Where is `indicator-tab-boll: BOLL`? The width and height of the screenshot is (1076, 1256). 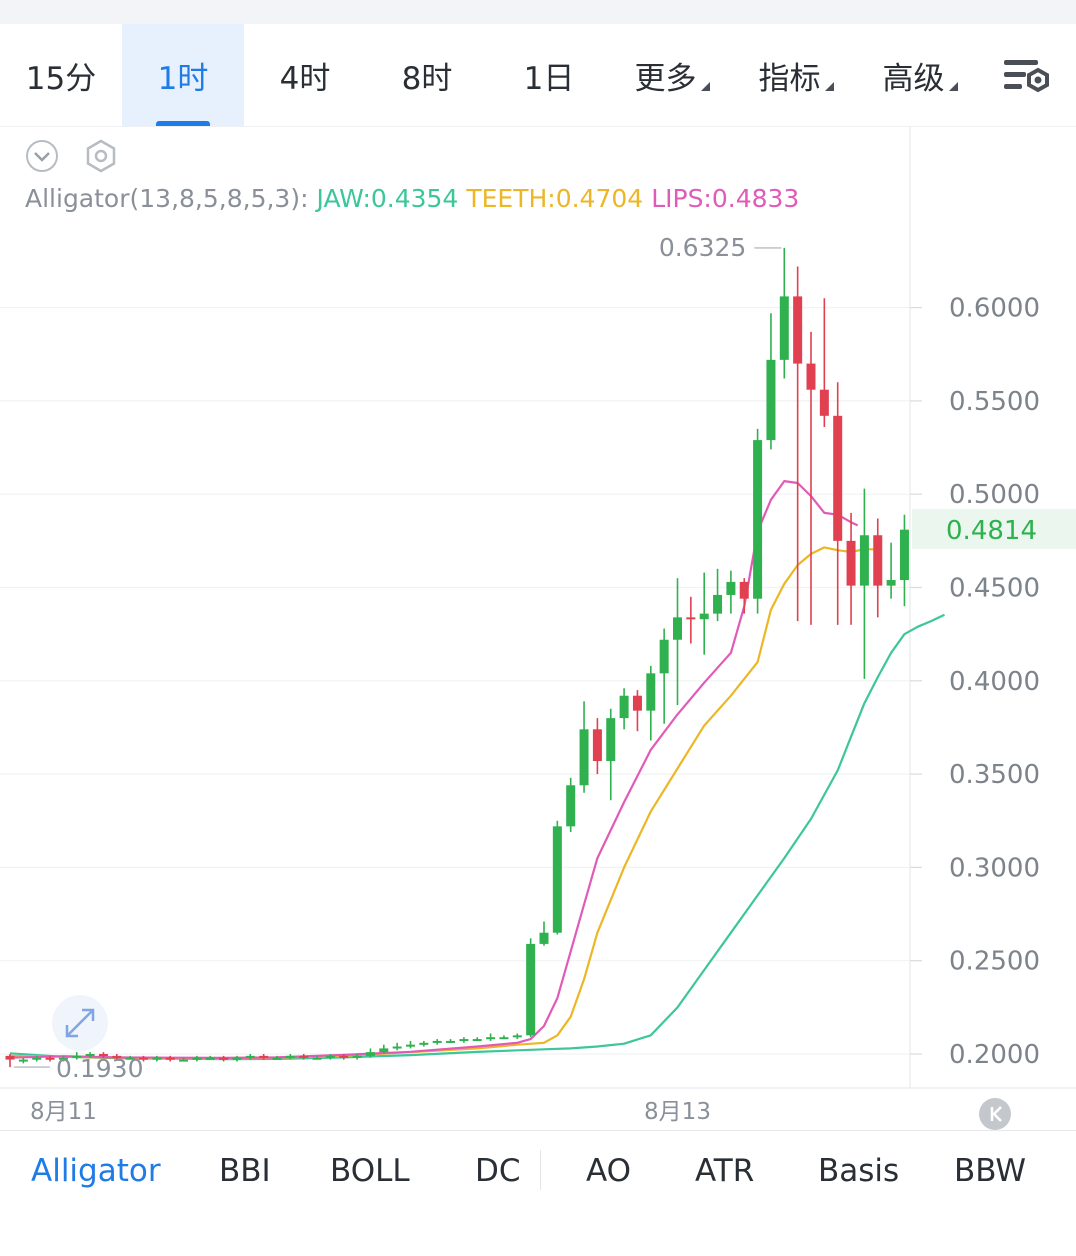 indicator-tab-boll: BOLL is located at coordinates (370, 1171).